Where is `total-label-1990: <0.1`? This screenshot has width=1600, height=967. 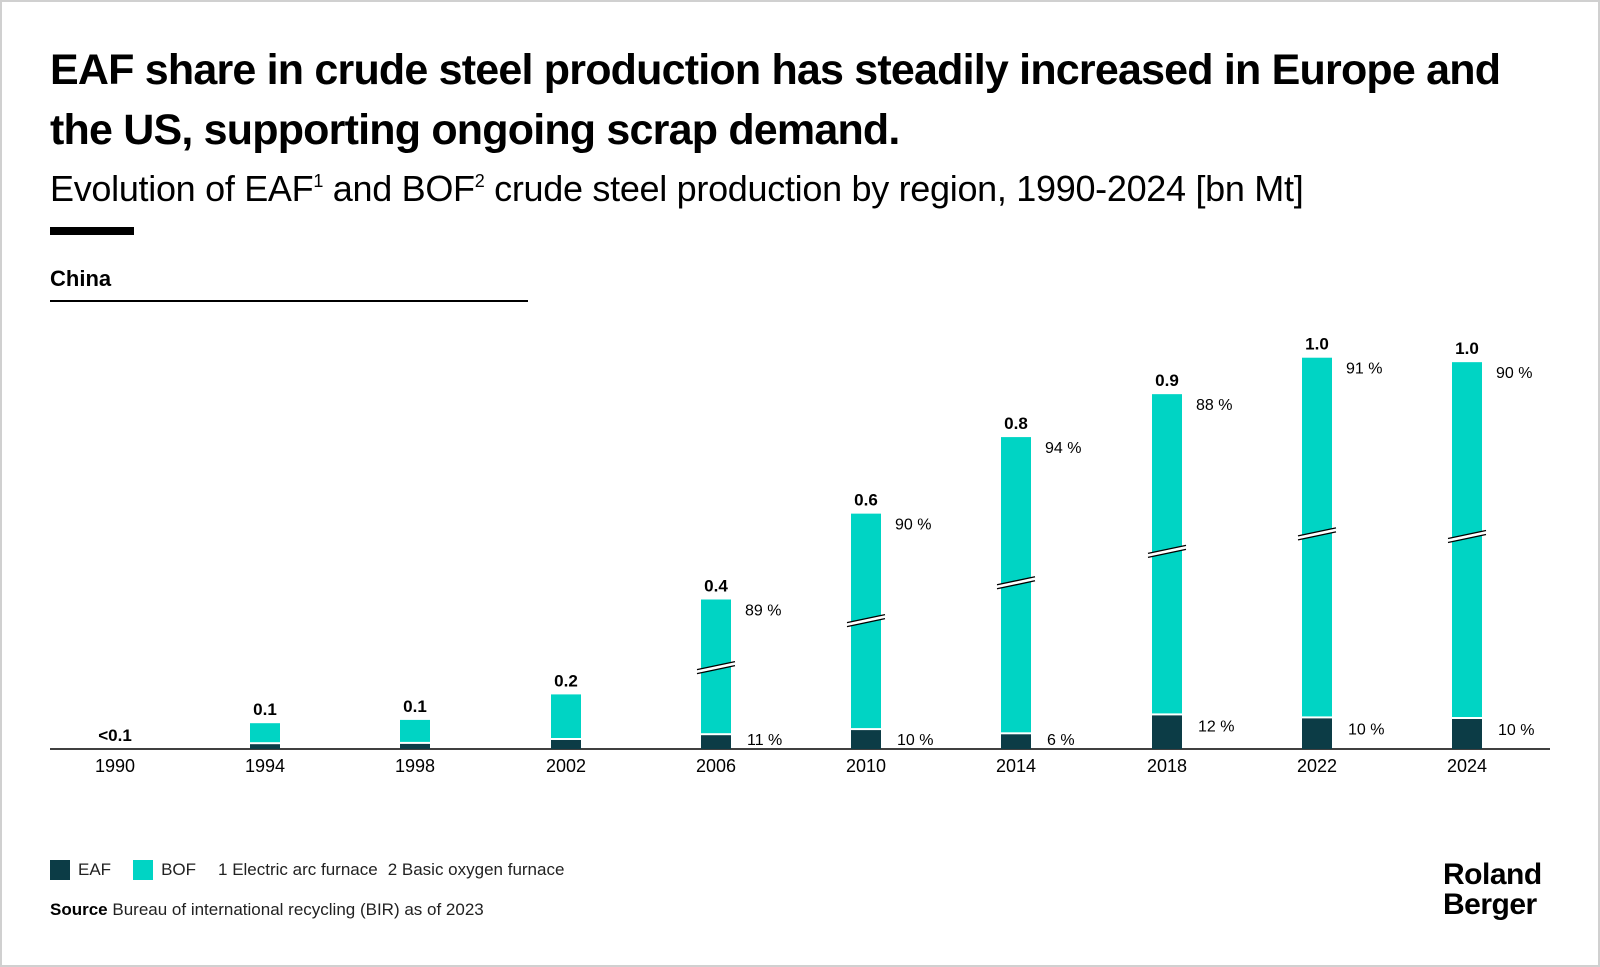
total-label-1990: <0.1 is located at coordinates (115, 735).